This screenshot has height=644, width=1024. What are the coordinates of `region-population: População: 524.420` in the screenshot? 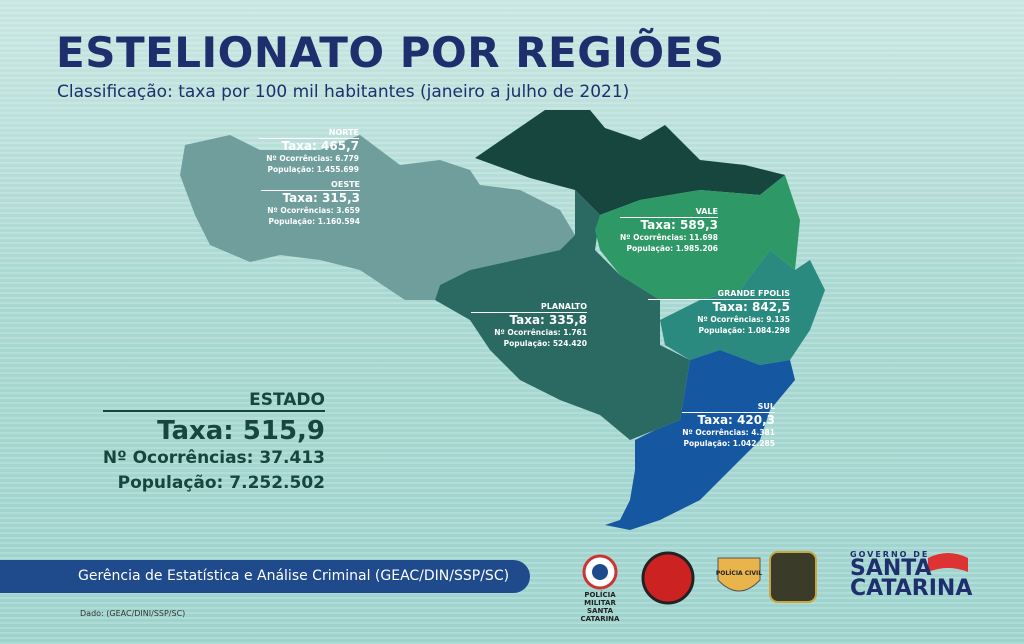 It's located at (545, 343).